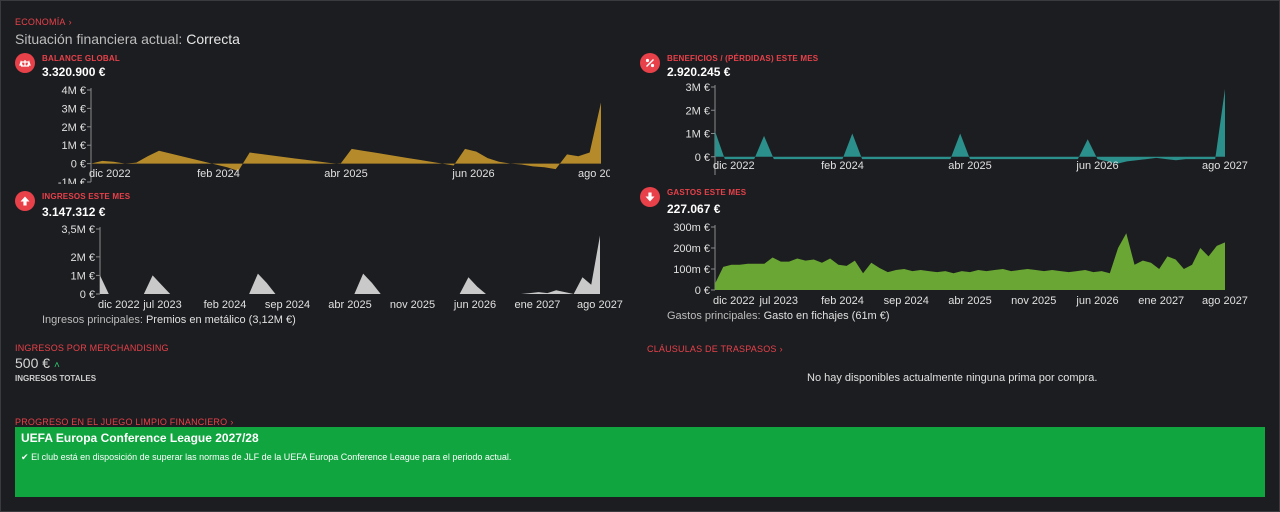 The image size is (1280, 512). What do you see at coordinates (74, 72) in the screenshot?
I see `balance-value: 3.320.900 €` at bounding box center [74, 72].